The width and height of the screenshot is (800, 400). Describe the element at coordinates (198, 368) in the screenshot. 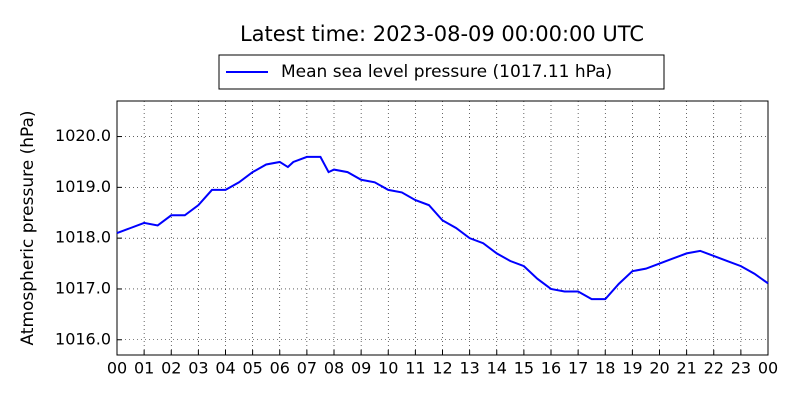

I see `x-tick-label: 03` at that location.